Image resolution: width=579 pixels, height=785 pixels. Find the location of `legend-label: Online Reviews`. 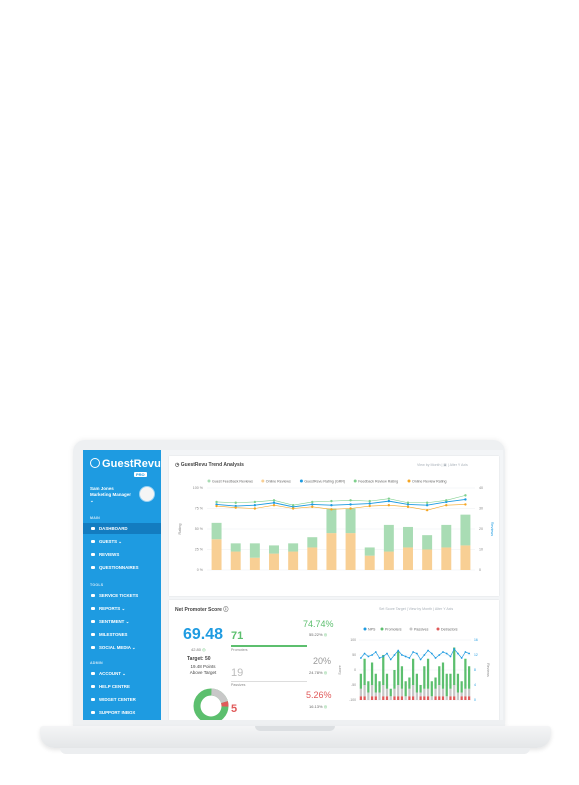

legend-label: Online Reviews is located at coordinates (278, 482).